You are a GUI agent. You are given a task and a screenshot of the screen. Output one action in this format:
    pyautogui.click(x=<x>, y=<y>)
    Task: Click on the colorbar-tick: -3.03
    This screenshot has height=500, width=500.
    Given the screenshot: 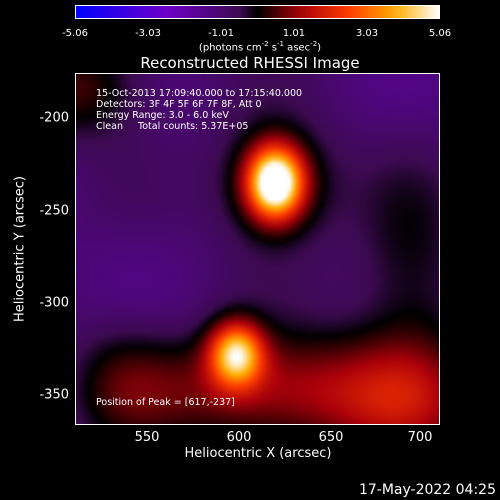 What is the action you would take?
    pyautogui.click(x=148, y=33)
    